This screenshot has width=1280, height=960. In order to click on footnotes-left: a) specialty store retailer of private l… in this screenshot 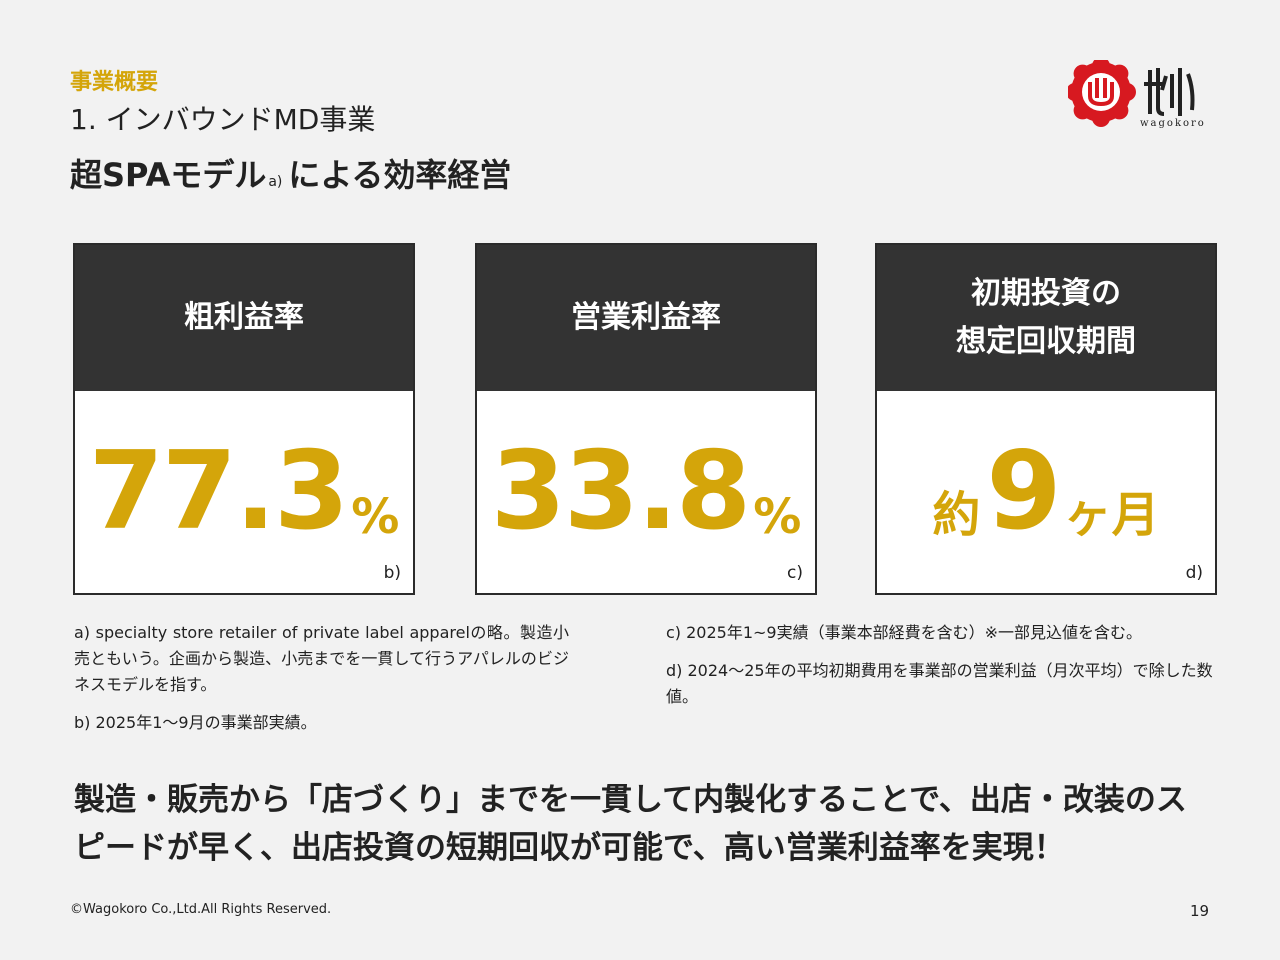, I will do `click(321, 684)`.